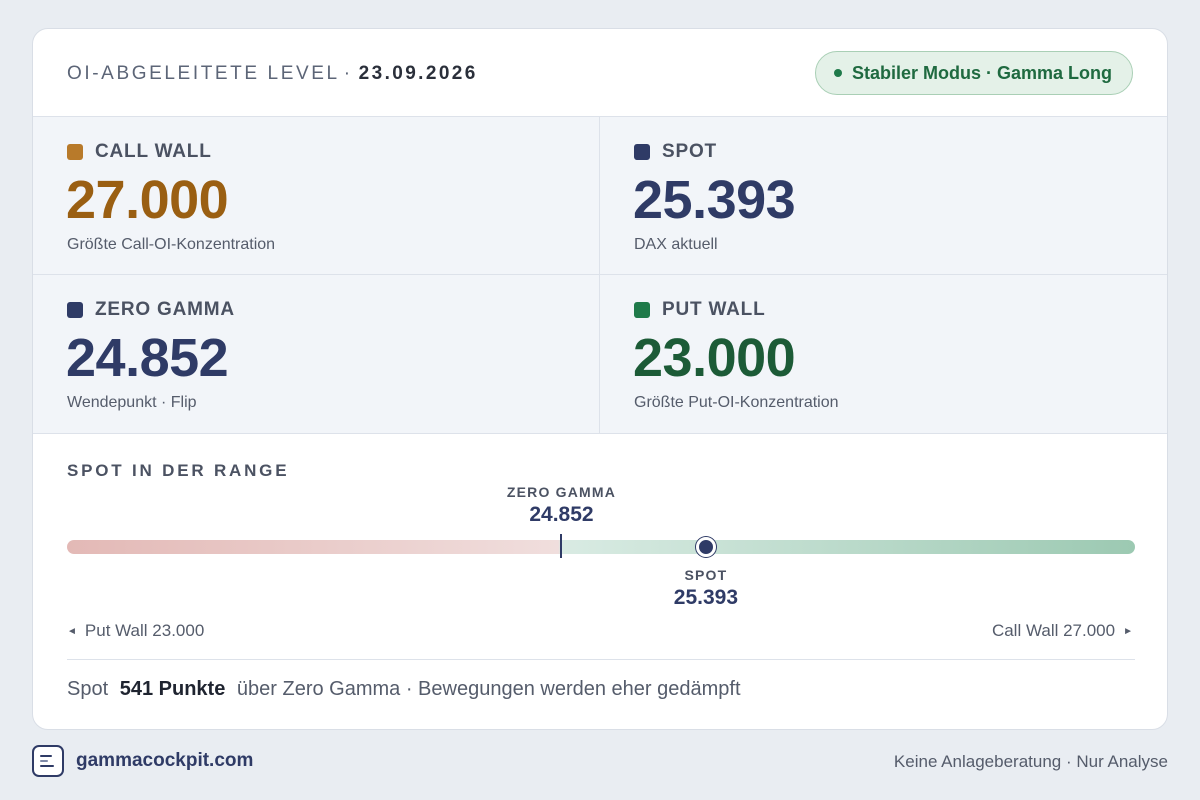 This screenshot has width=1200, height=800. I want to click on range-right-end-label: Call Wall 27.000, so click(1053, 630).